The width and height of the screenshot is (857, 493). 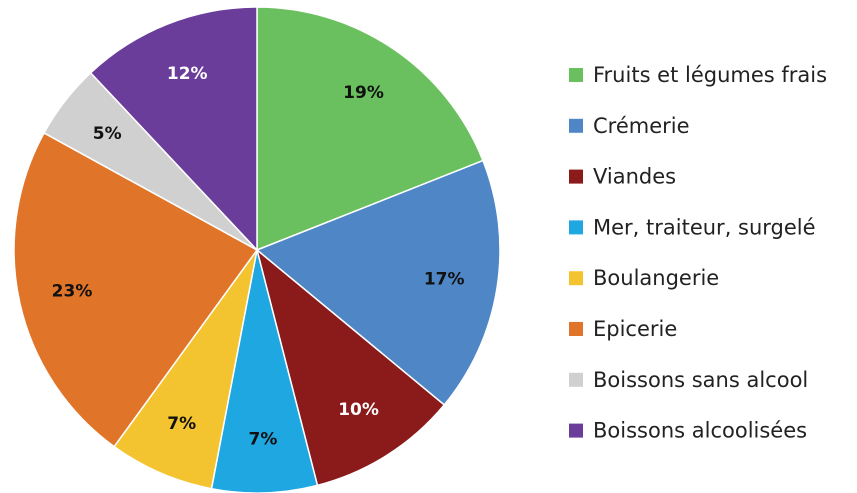 I want to click on data-label: 19%, so click(x=363, y=93).